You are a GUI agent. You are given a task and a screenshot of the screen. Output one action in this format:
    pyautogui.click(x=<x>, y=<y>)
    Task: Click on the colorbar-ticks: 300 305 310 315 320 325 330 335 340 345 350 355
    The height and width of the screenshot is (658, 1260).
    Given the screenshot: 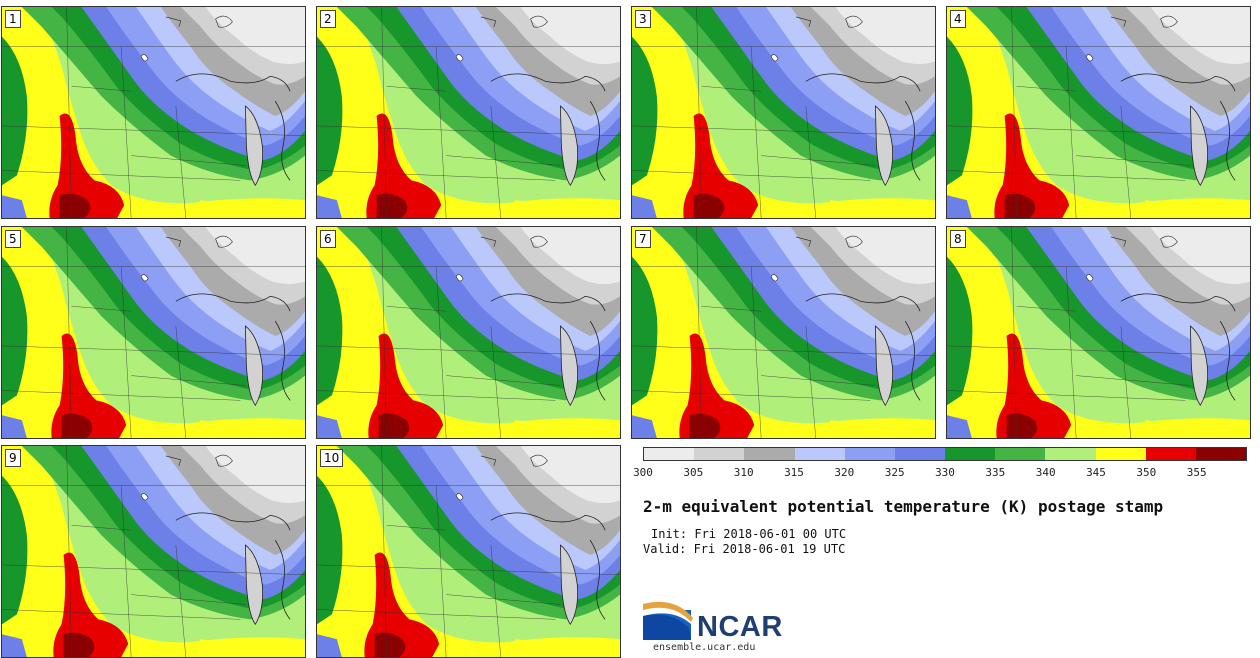 What is the action you would take?
    pyautogui.click(x=940, y=474)
    